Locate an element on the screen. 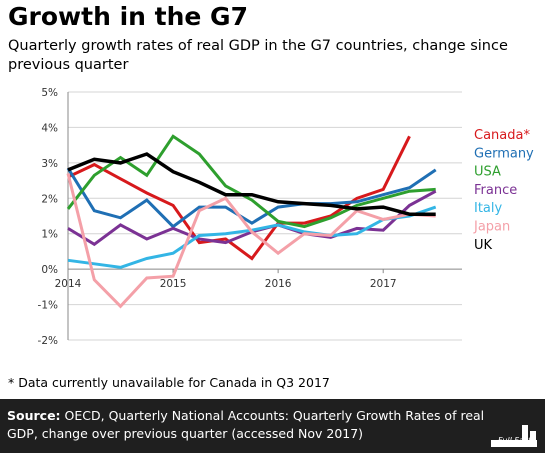 This screenshot has width=545, height=453. series-line-uk is located at coordinates (251, 184).